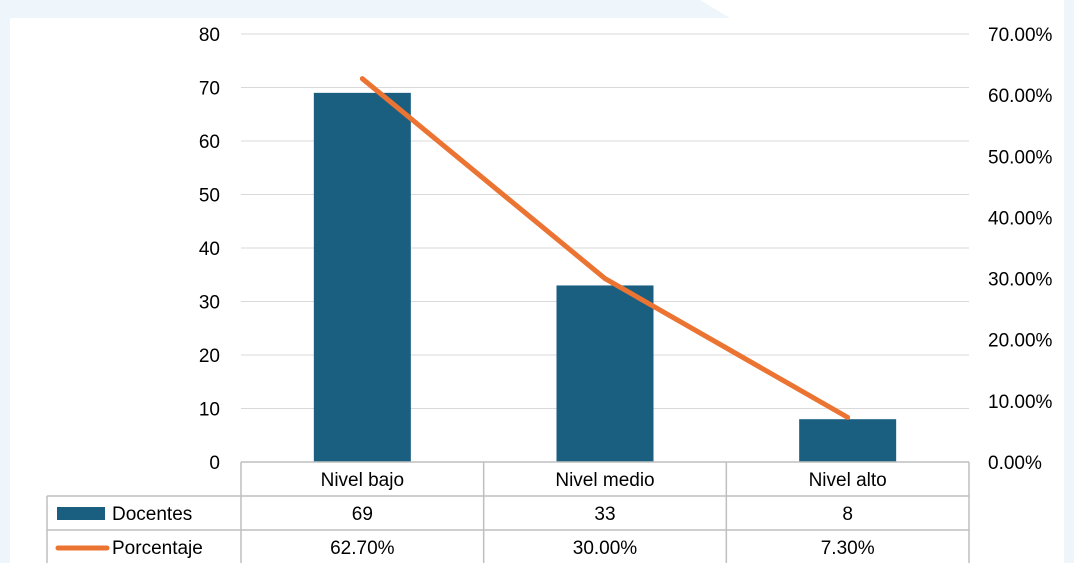 The image size is (1074, 563). I want to click on right-axis-tick-label: 10.00%, so click(1020, 402).